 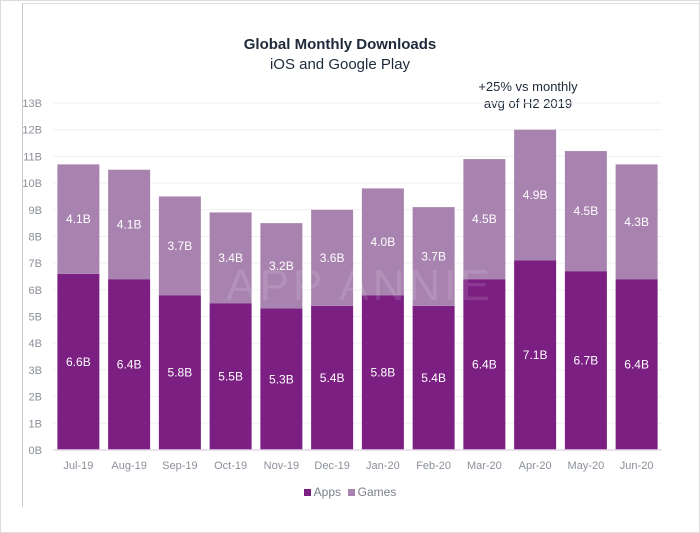 I want to click on x-tick-label: Jul-19, so click(x=78, y=466).